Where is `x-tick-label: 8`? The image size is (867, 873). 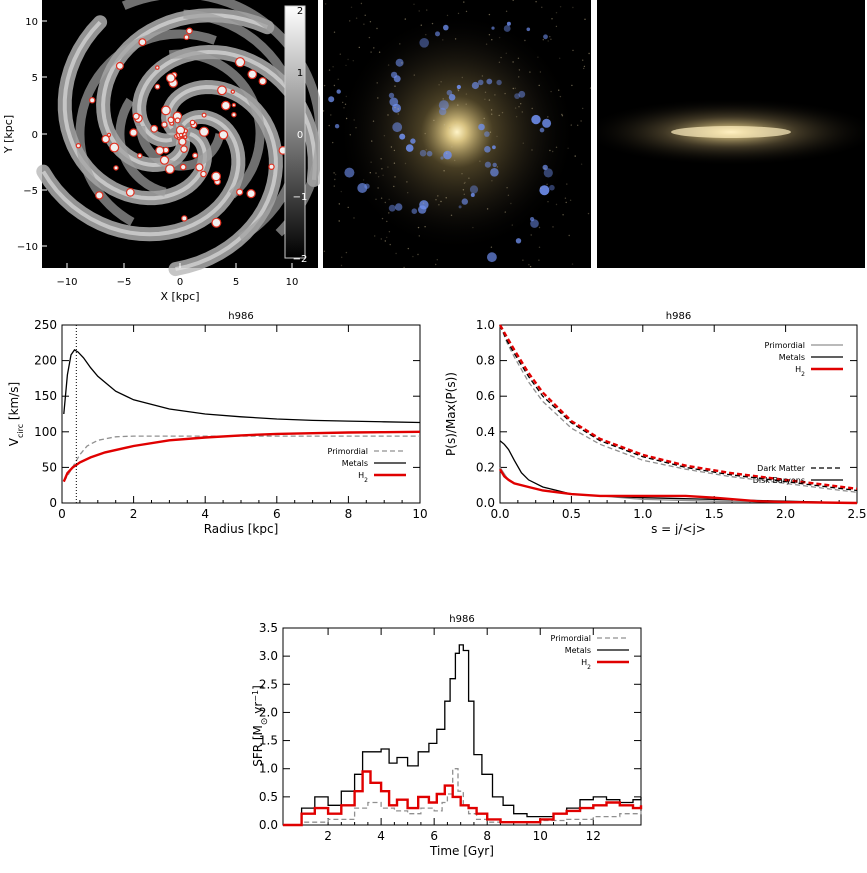 x-tick-label: 8 is located at coordinates (349, 514).